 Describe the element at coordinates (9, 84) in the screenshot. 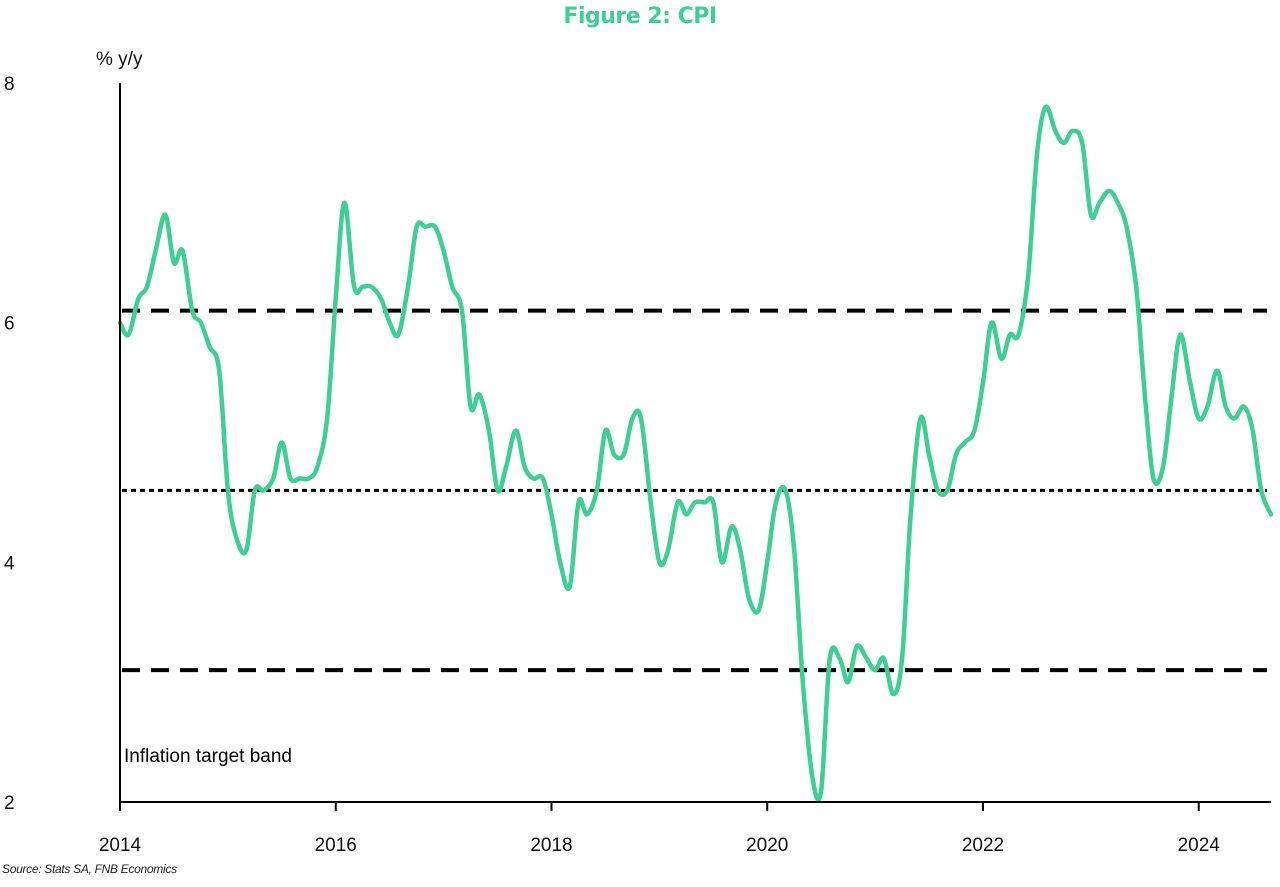

I see `y-tick-label-8: 8` at that location.